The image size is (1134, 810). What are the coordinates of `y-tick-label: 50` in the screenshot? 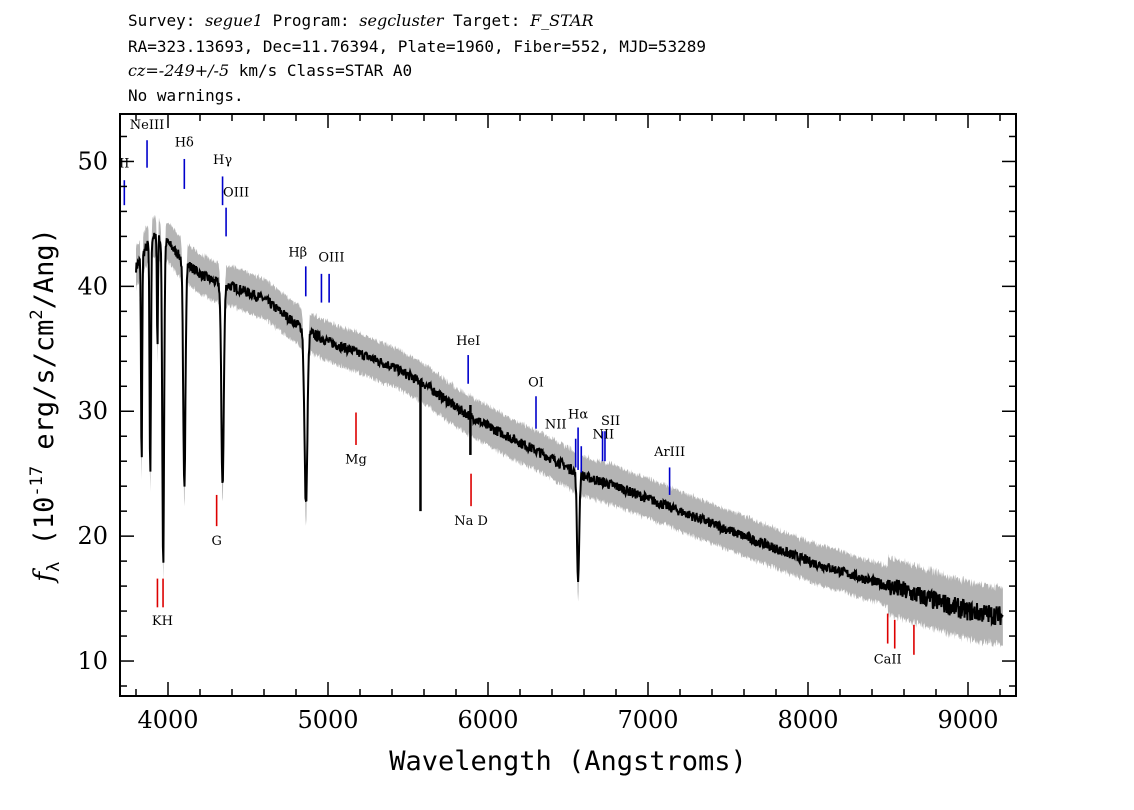 It's located at (92, 161).